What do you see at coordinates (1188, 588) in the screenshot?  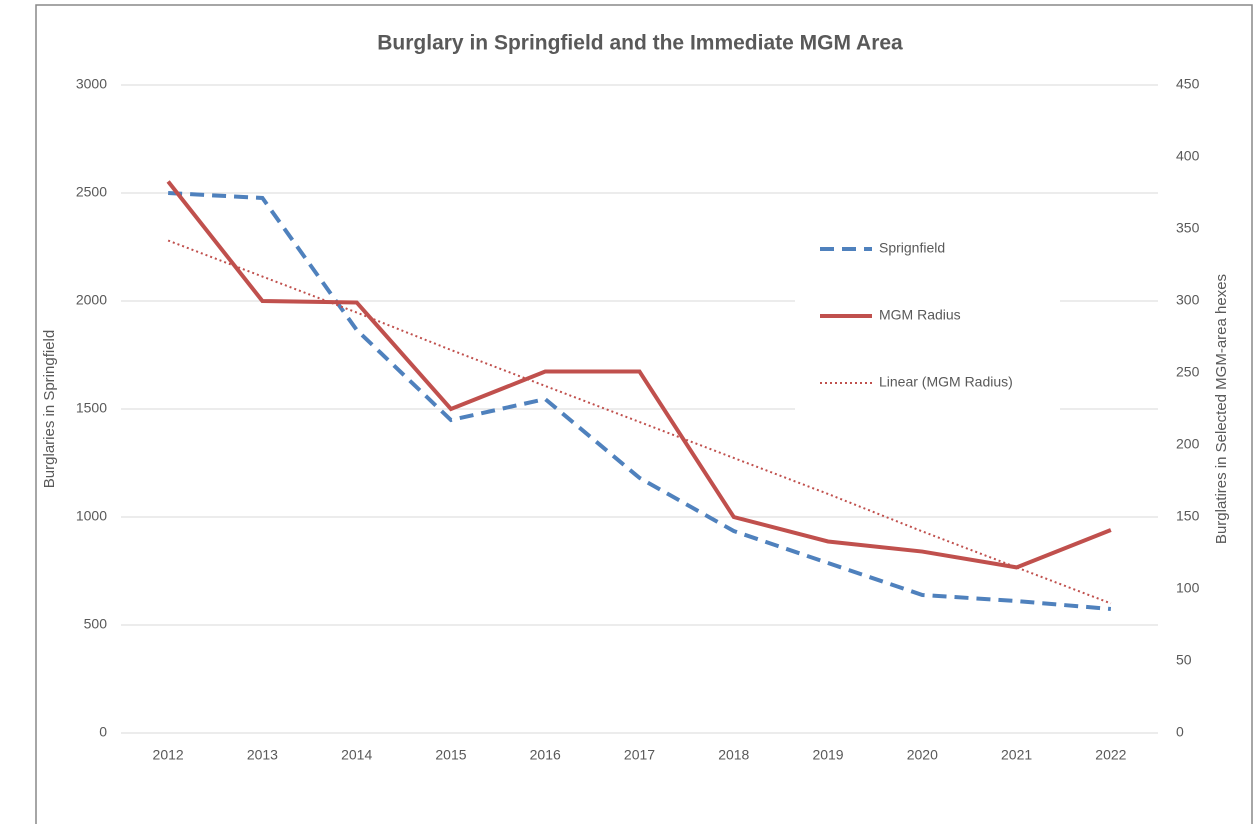 I see `y2-tick-label: 100` at bounding box center [1188, 588].